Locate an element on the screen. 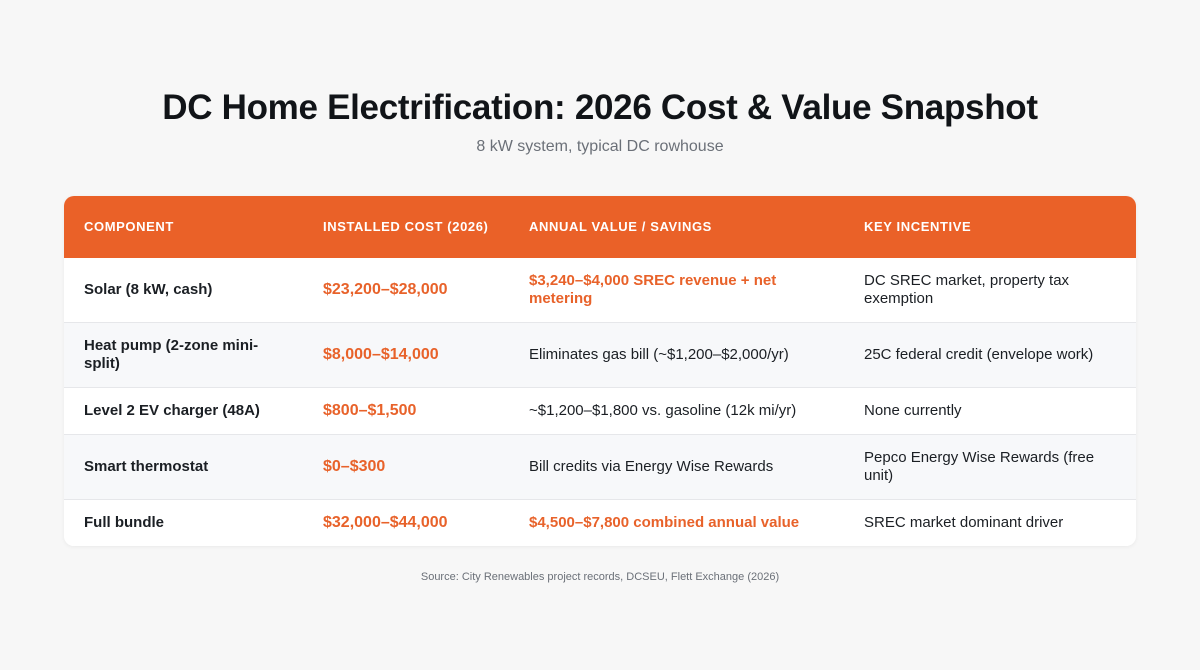 The image size is (1200, 670). column-header-annual-value: ANNUAL VALUE / SAVINGS is located at coordinates (620, 226).